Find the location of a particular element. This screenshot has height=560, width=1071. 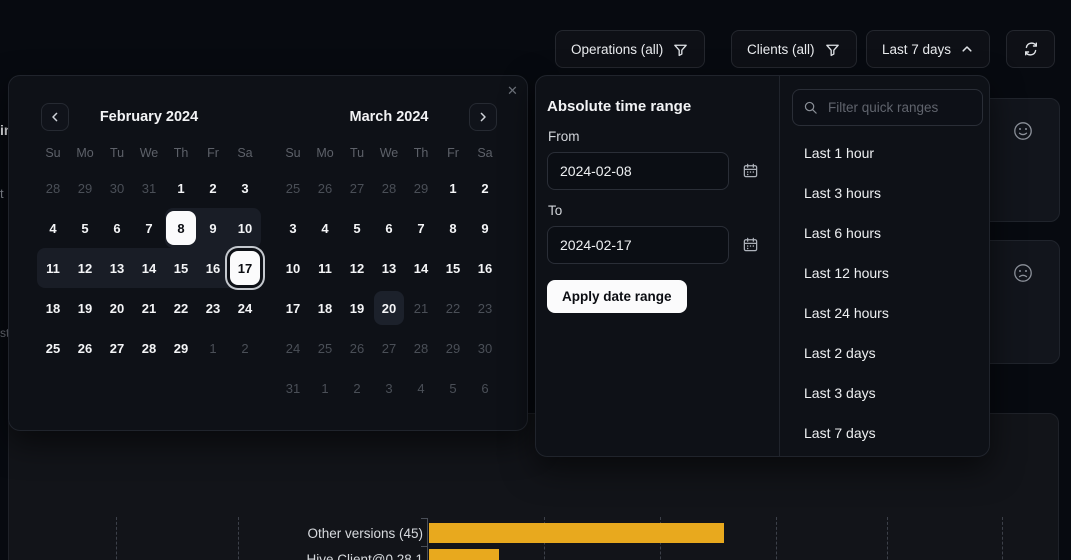

apply-date-range-button: Apply date range is located at coordinates (617, 296).